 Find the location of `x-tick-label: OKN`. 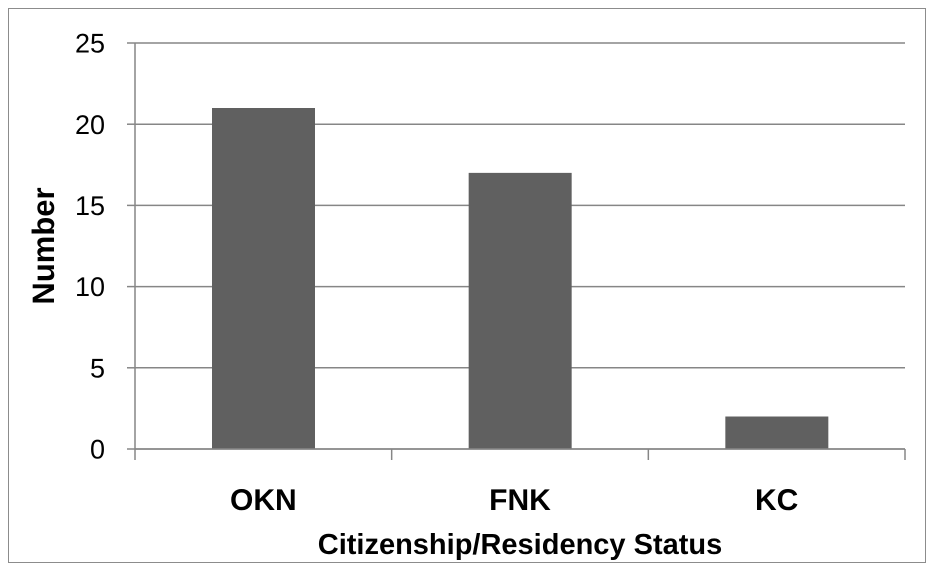

x-tick-label: OKN is located at coordinates (263, 500).